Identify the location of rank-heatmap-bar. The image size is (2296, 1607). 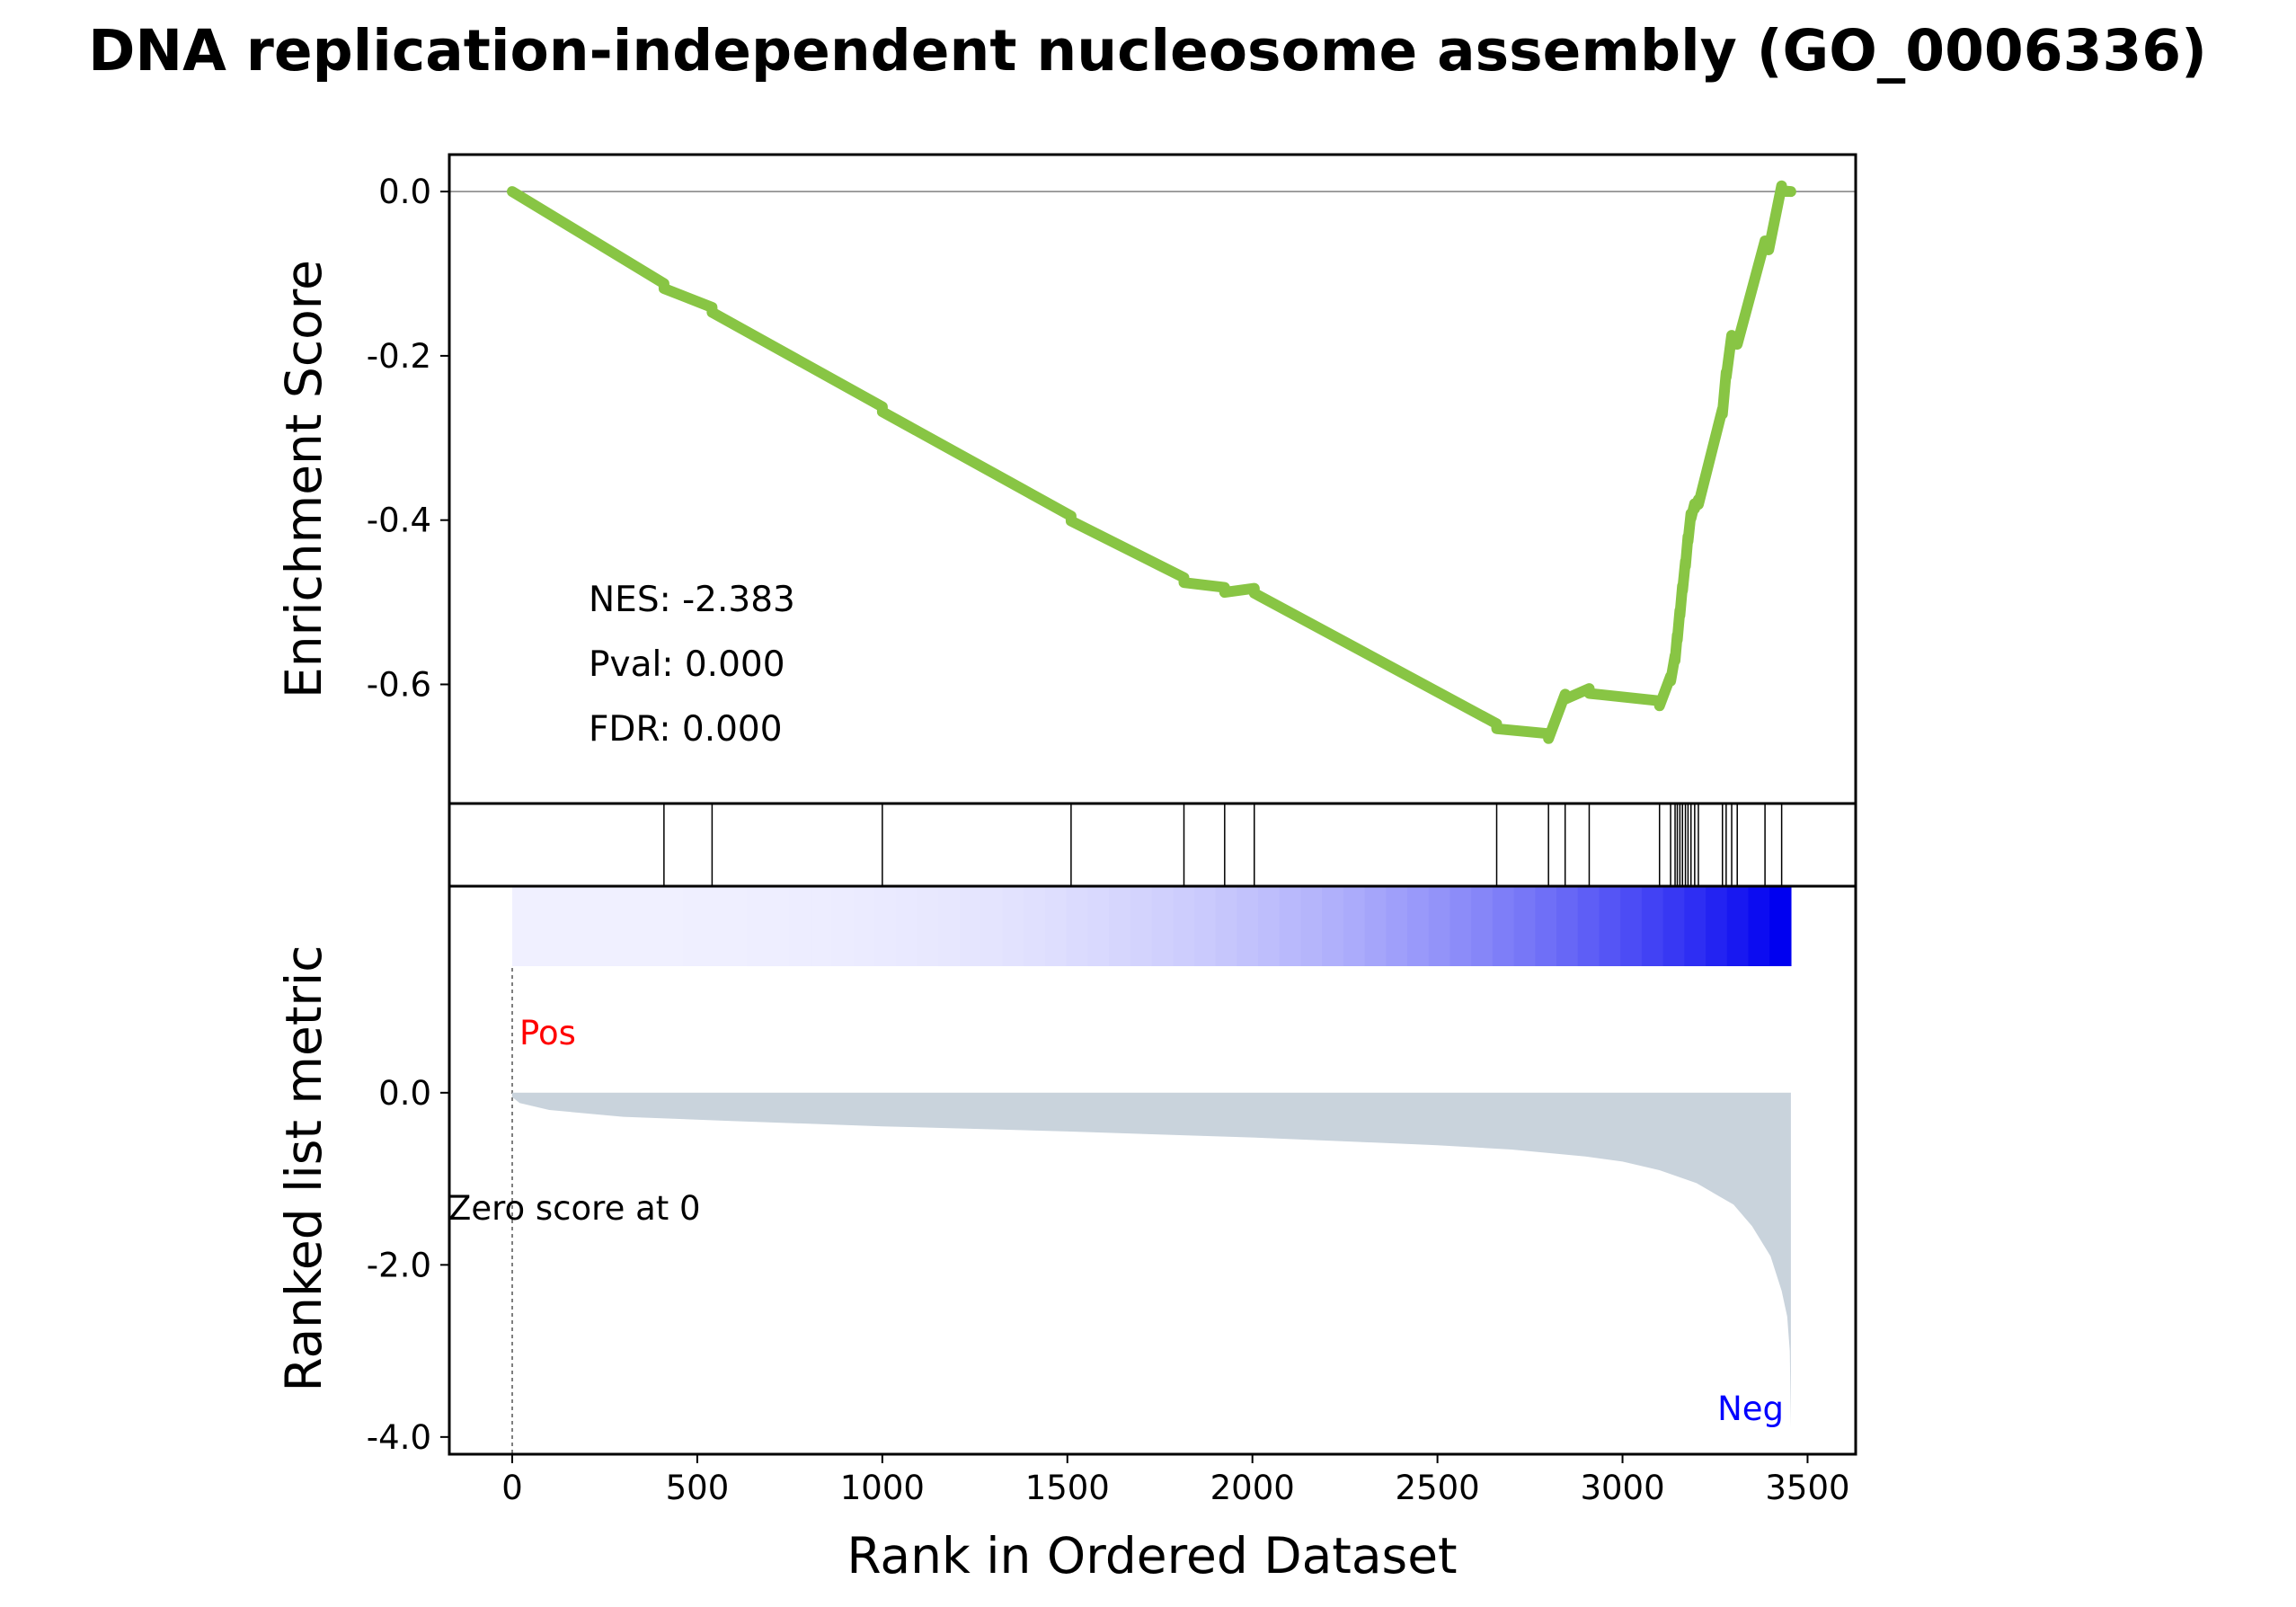
(1152, 927).